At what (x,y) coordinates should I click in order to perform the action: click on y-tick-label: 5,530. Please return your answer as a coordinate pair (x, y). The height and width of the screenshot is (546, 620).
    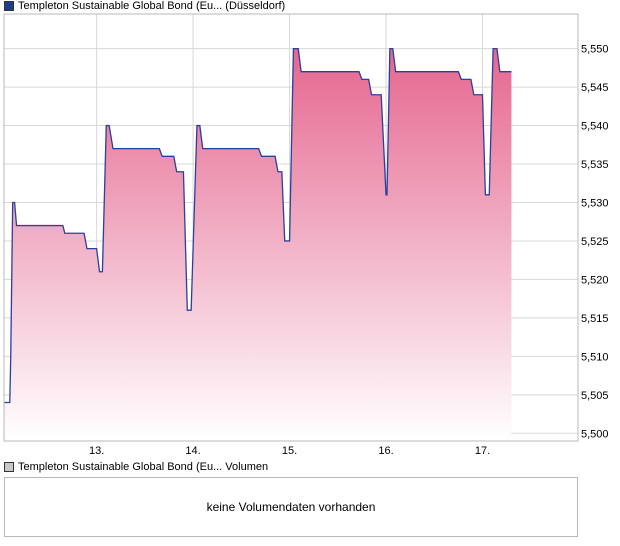
    Looking at the image, I should click on (595, 203).